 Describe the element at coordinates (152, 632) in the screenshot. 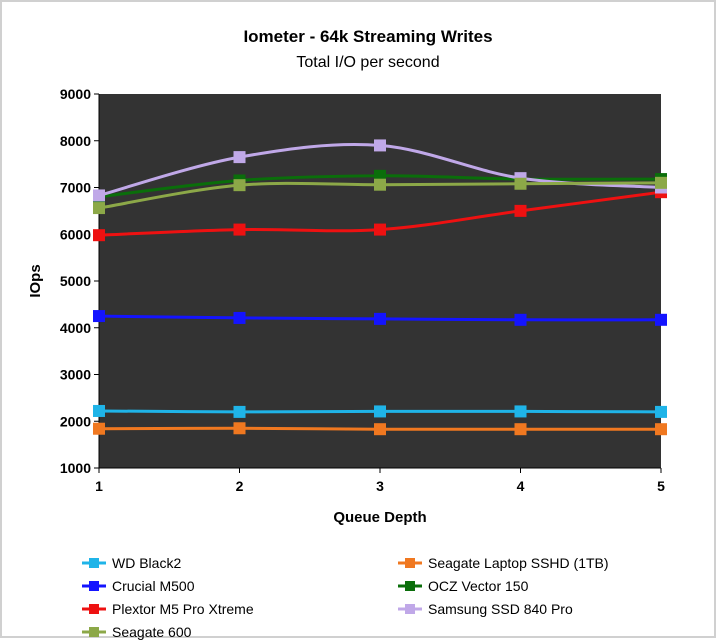

I see `legend-label: Seagate 600` at that location.